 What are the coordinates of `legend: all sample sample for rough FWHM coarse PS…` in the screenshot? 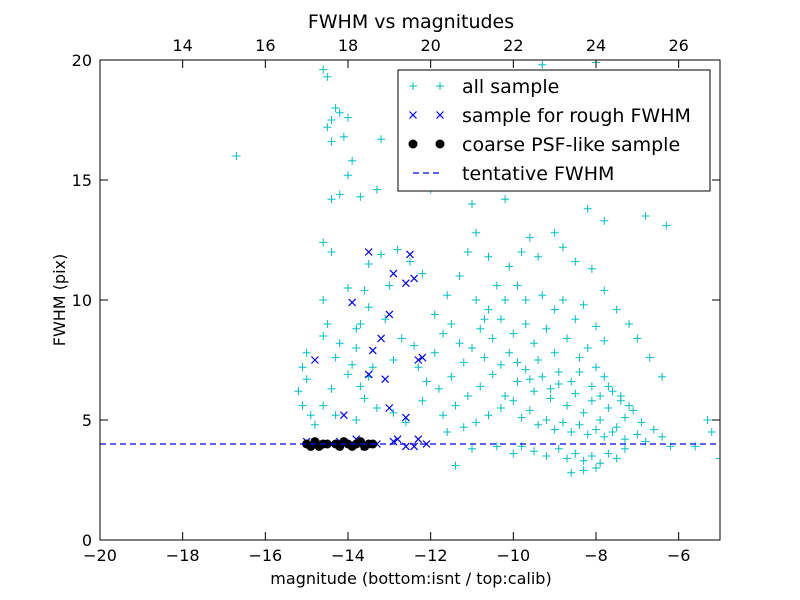 It's located at (554, 130).